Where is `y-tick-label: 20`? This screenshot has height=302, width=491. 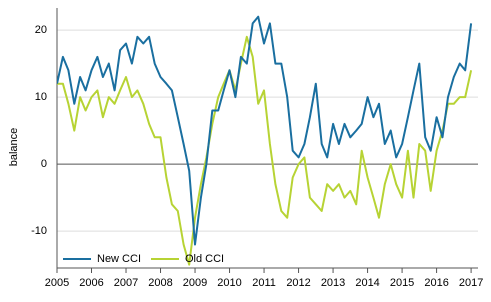 y-tick-label: 20 is located at coordinates (41, 30).